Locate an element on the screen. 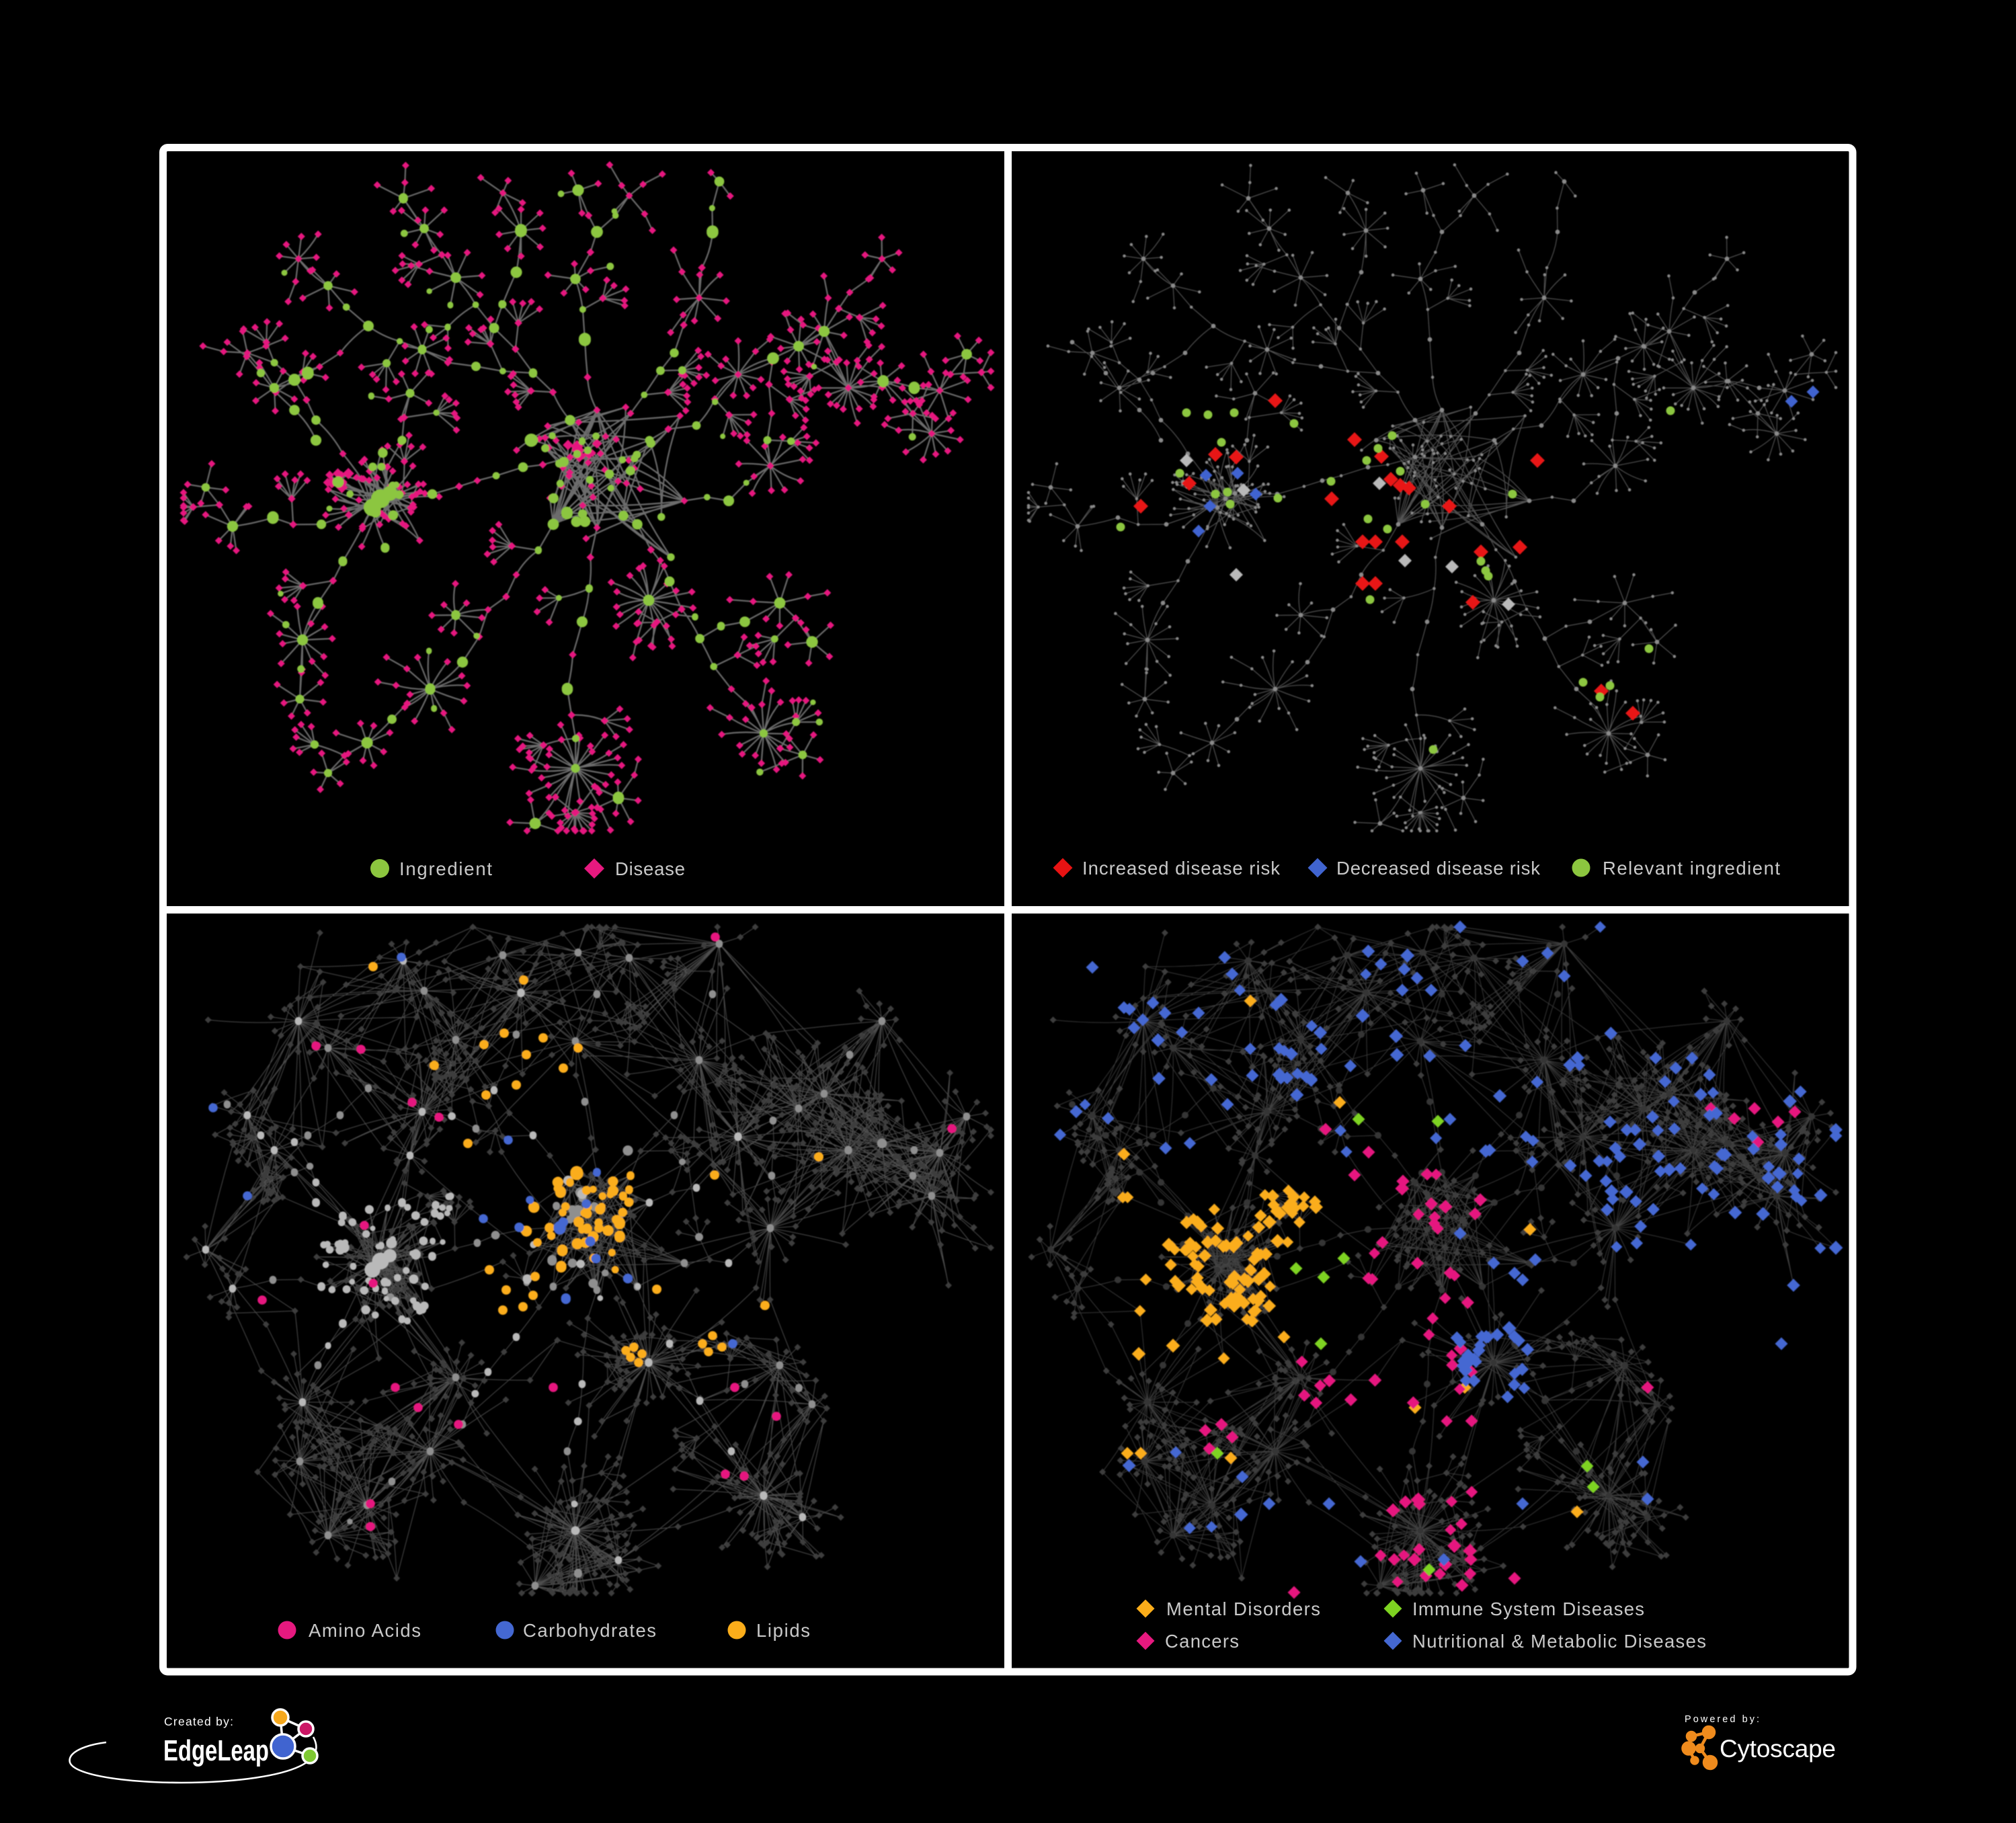 The width and height of the screenshot is (2016, 1823). svg-text: Disease is located at coordinates (650, 868).